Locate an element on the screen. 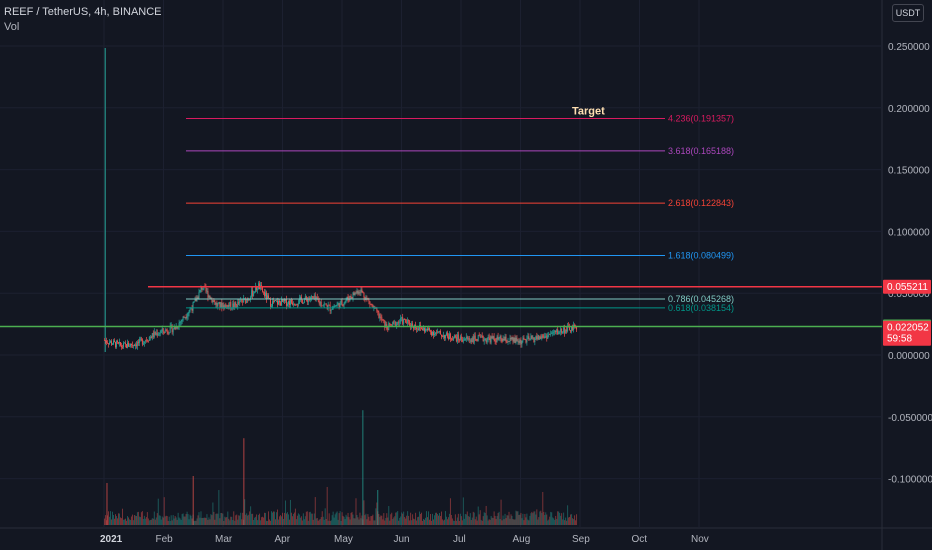  target-annotation: Target is located at coordinates (588, 111).